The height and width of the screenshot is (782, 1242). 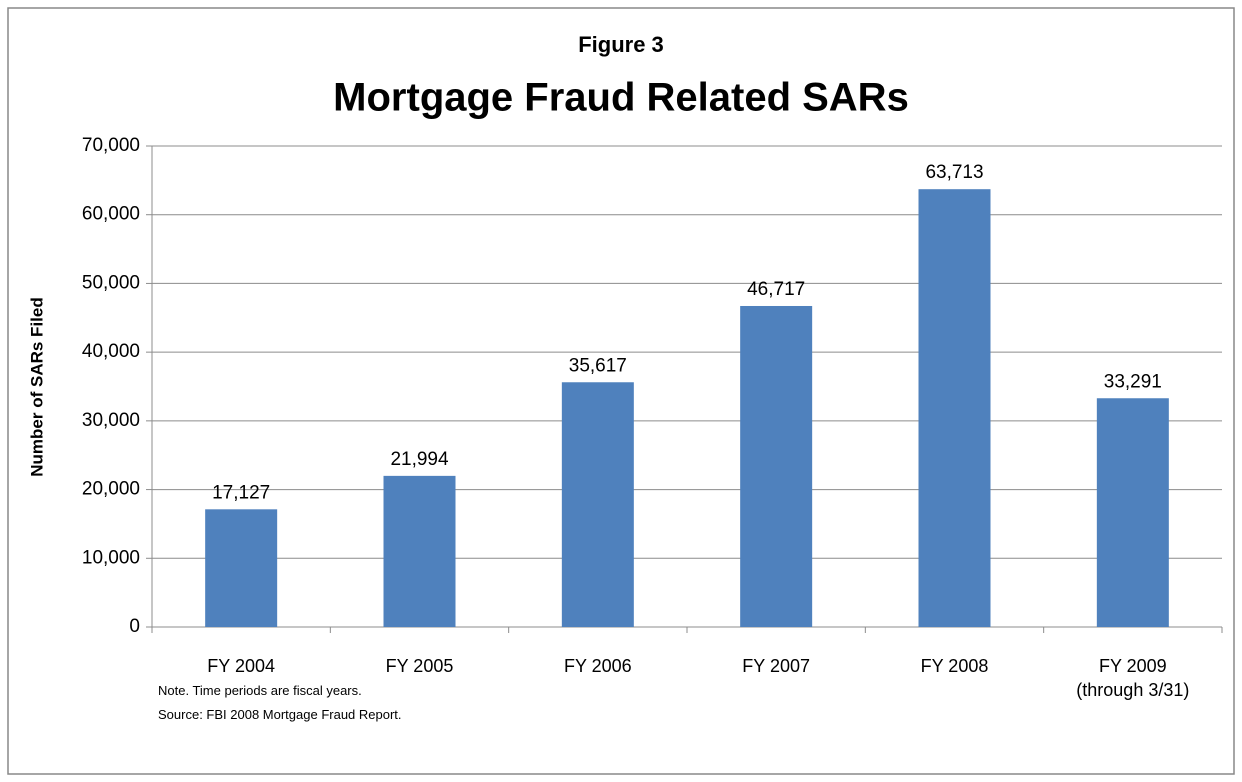 I want to click on chart-subtitle: Figure 3, so click(x=621, y=44).